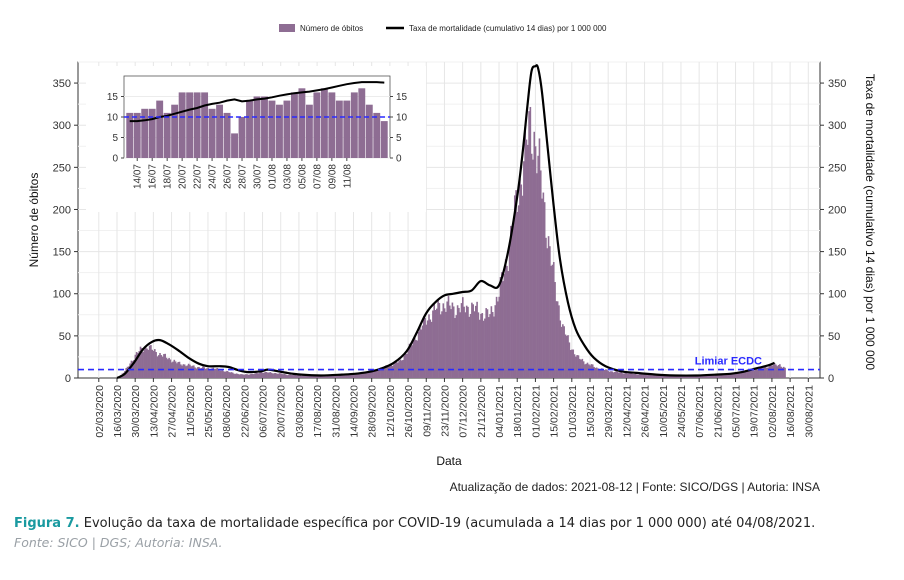  What do you see at coordinates (482, 411) in the screenshot?
I see `x-tick-label: 21/12/2020` at bounding box center [482, 411].